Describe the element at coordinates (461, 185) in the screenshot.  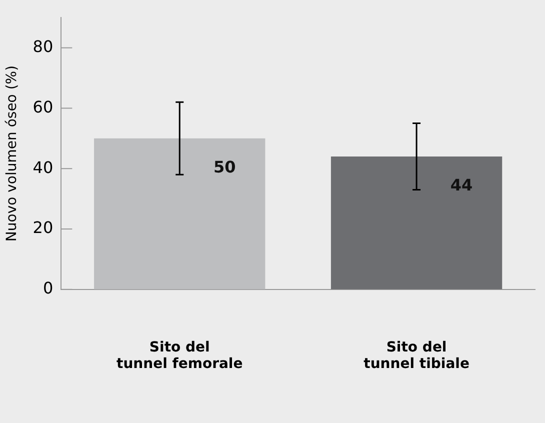
I see `data-label: 44` at that location.